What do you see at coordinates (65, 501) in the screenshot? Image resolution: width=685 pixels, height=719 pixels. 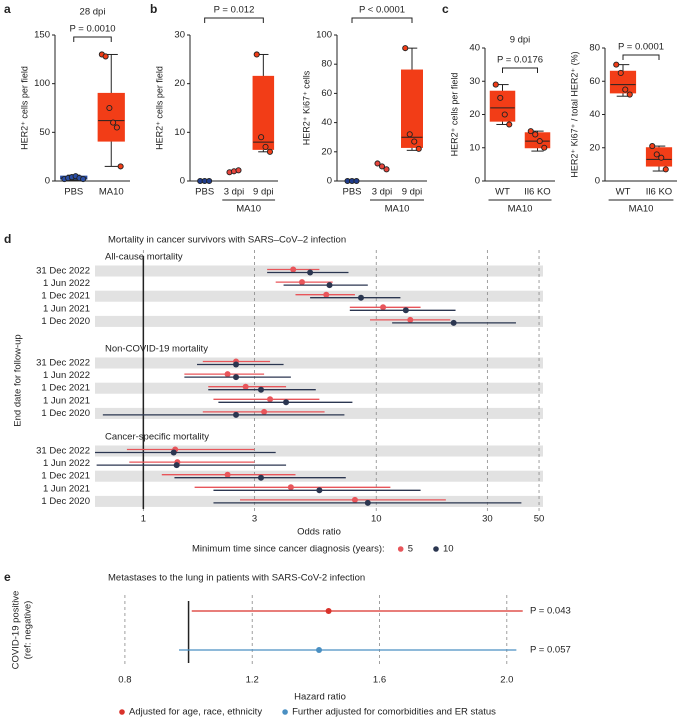 I see `row-label: 1 Dec 2020` at bounding box center [65, 501].